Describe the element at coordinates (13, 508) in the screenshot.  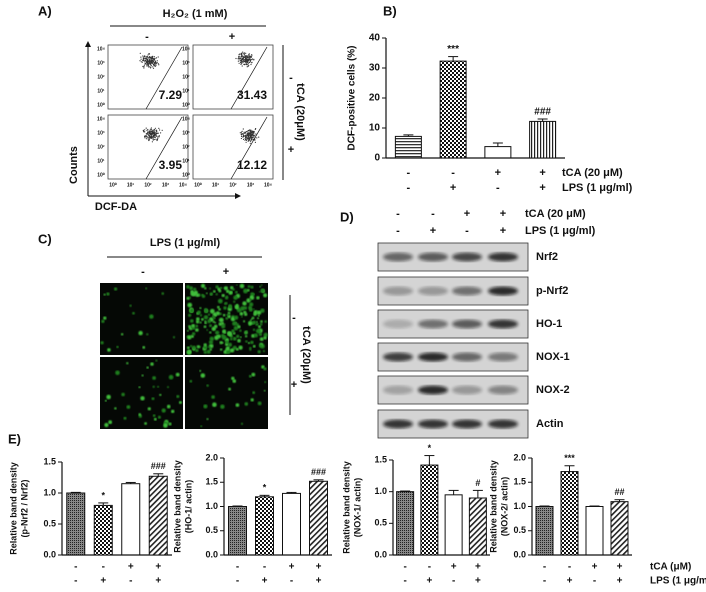
I see `y-axis-label: Relative band density` at that location.